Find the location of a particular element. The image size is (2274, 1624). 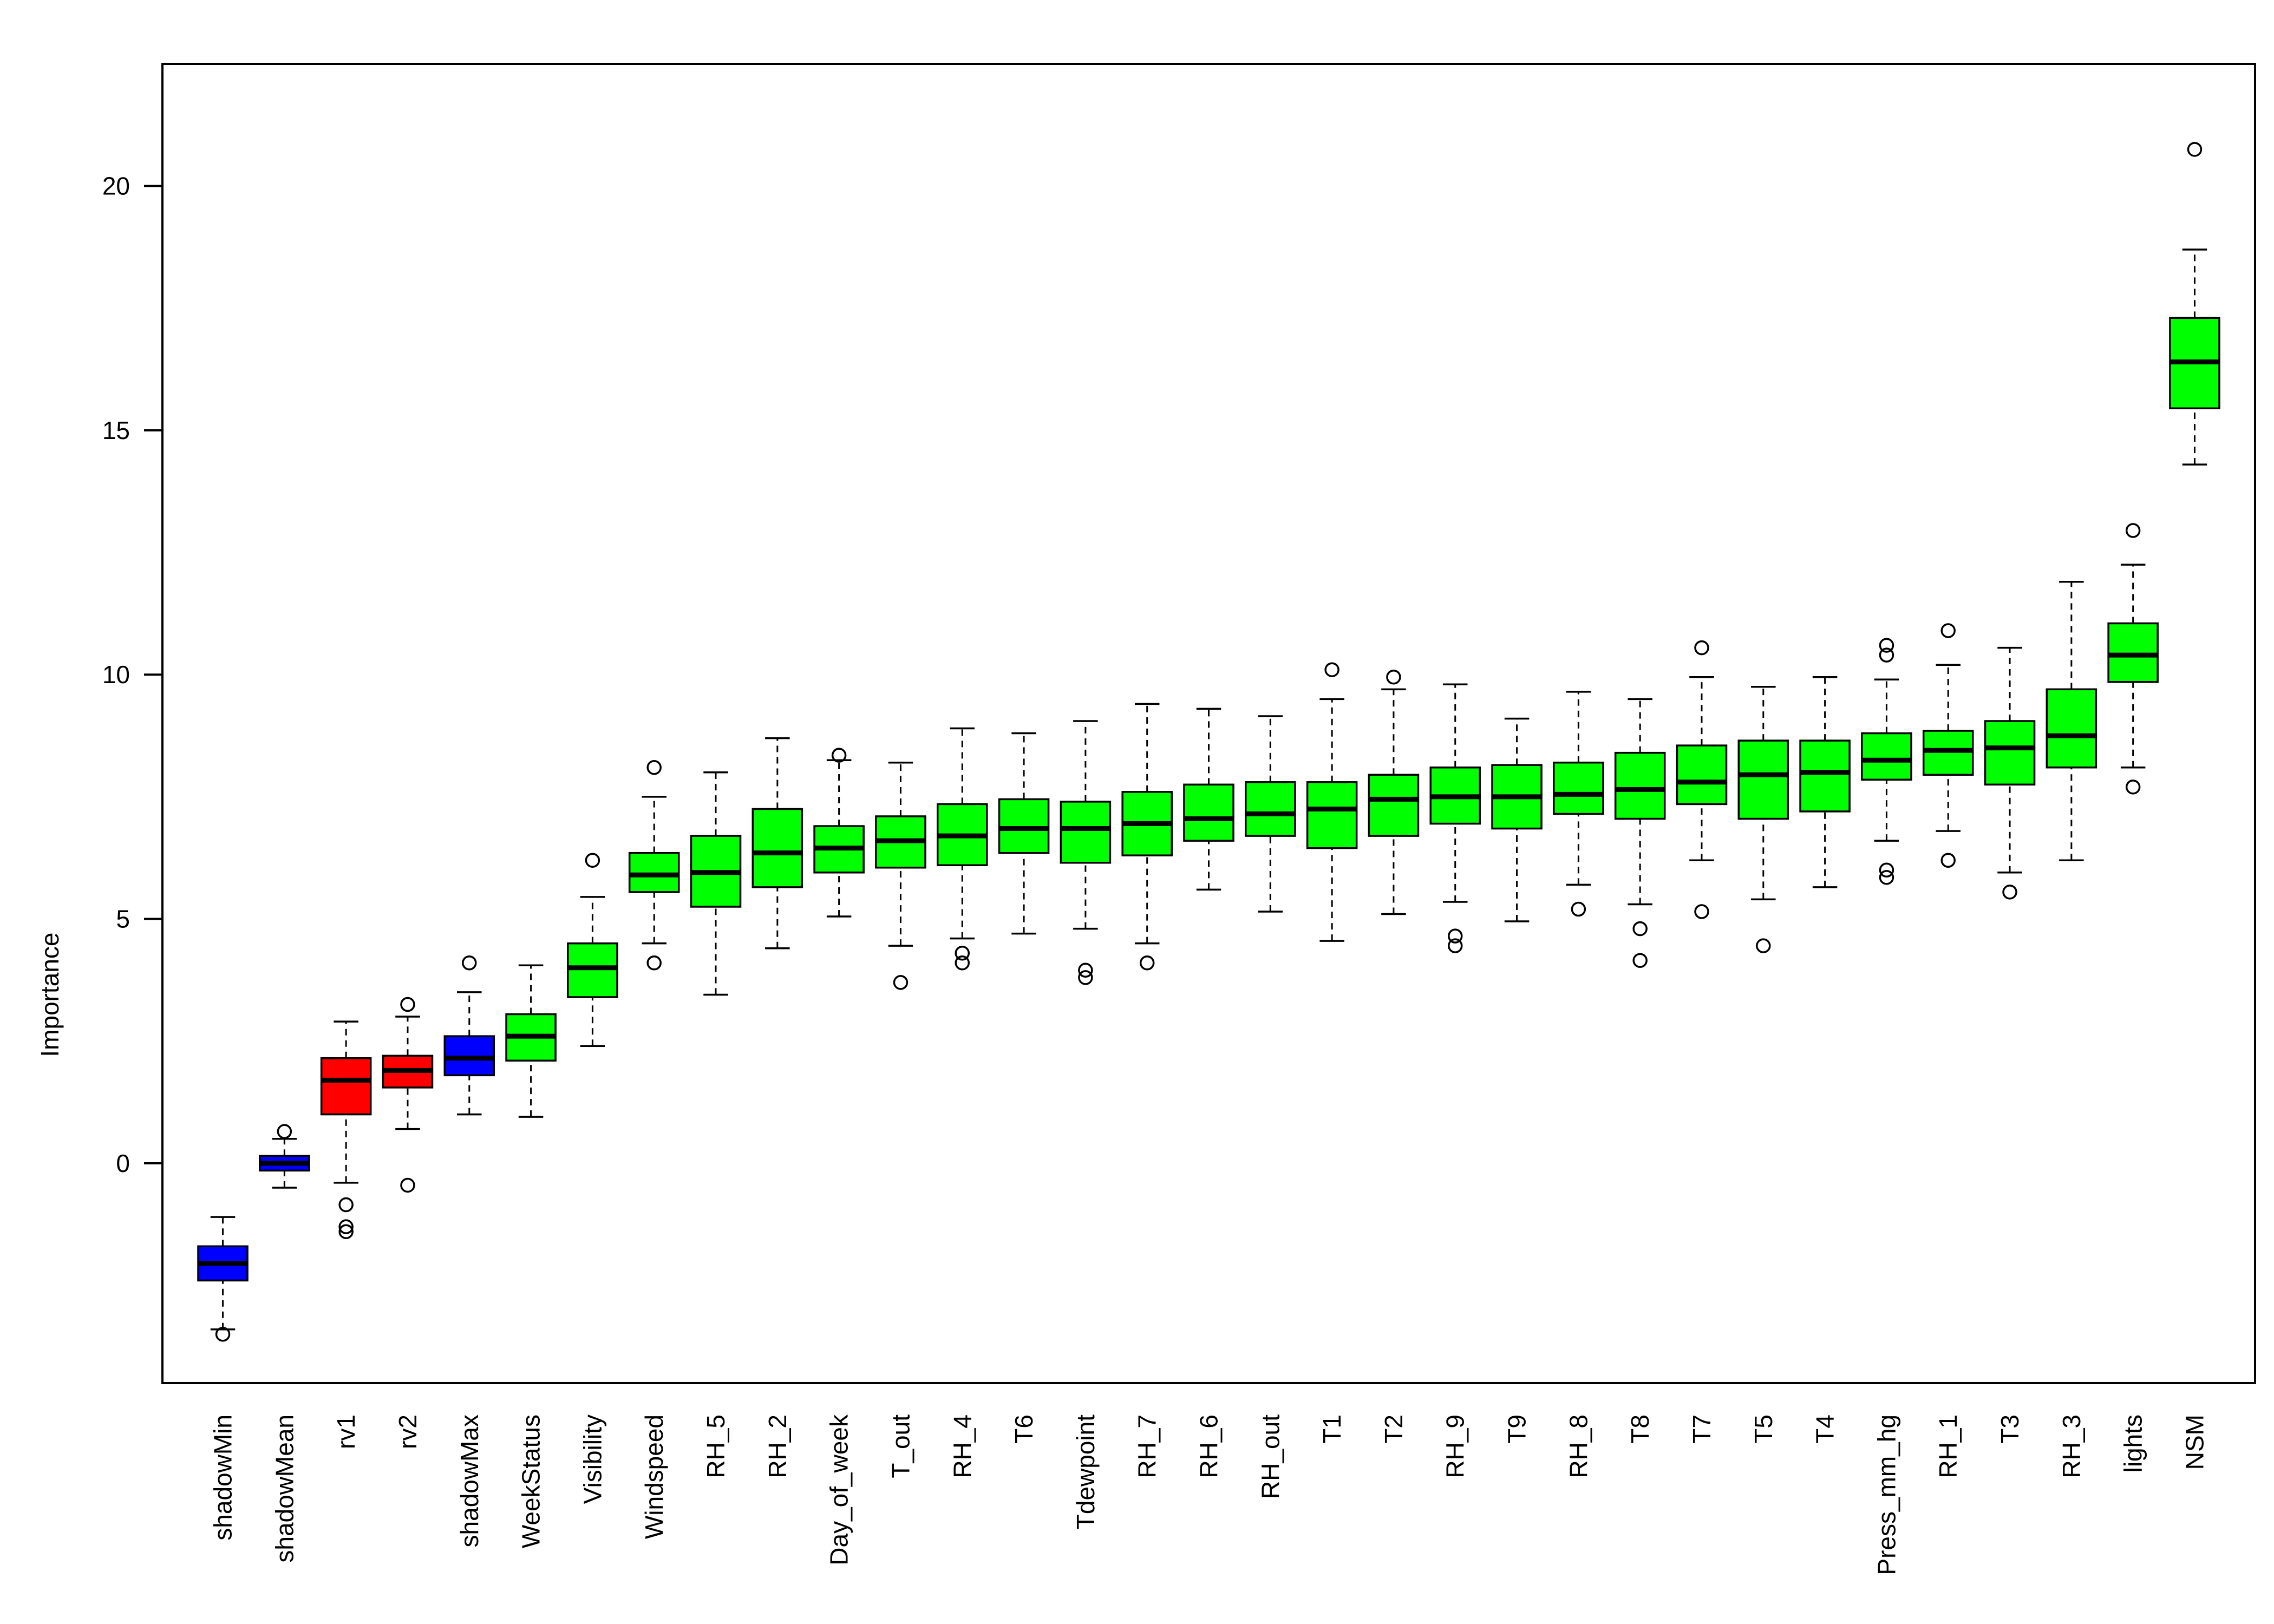

box-T6 is located at coordinates (1024, 834).